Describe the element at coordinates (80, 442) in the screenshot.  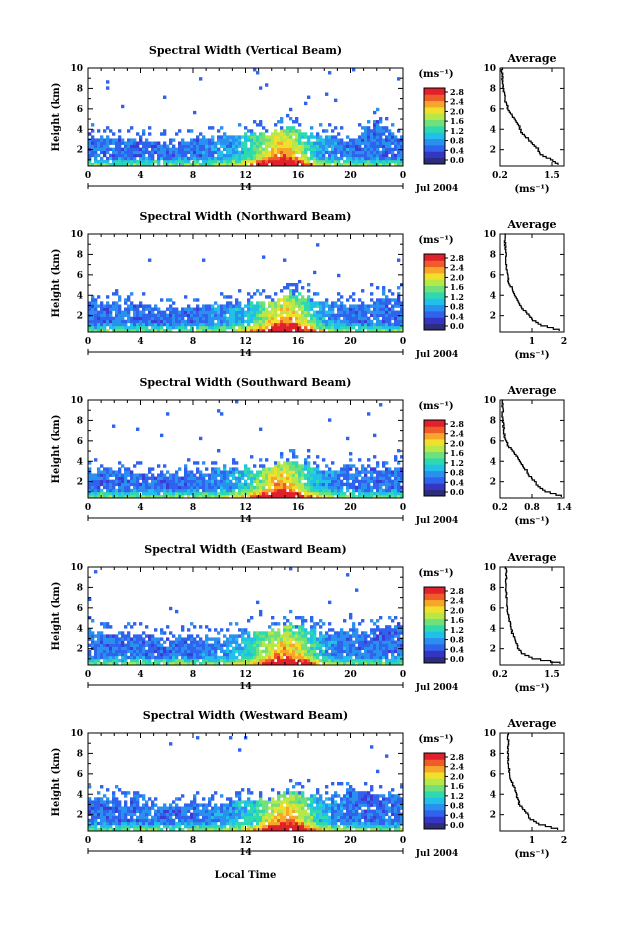
I see `y-tick-label: 6` at that location.